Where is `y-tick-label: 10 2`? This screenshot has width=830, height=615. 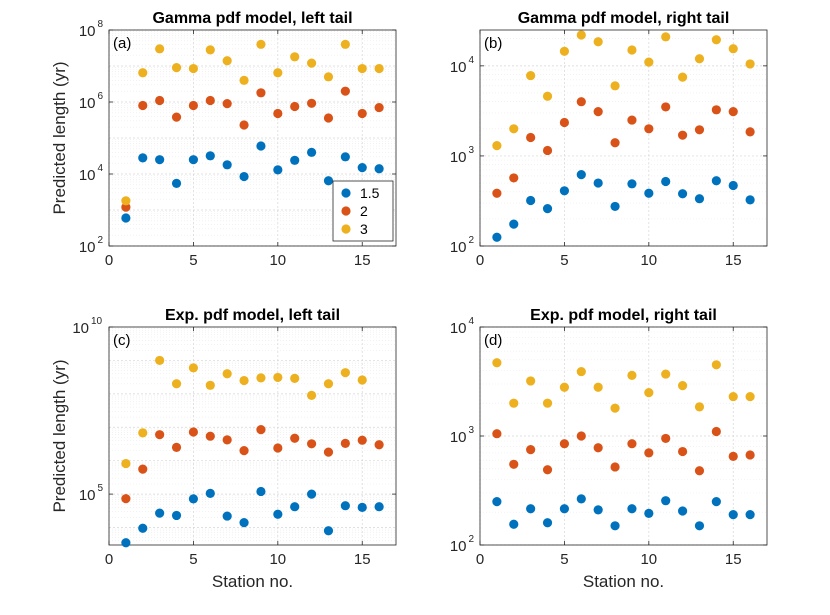
y-tick-label: 10 2 is located at coordinates (91, 245).